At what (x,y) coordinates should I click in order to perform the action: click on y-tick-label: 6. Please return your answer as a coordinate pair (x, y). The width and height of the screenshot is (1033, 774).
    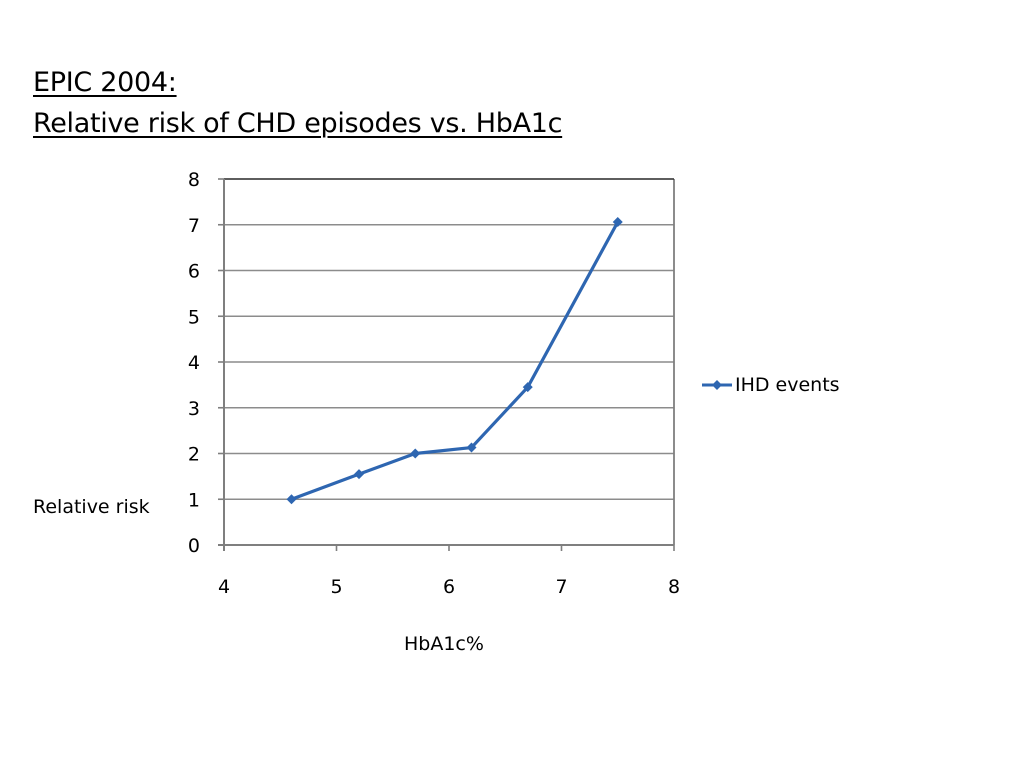
    Looking at the image, I should click on (194, 272).